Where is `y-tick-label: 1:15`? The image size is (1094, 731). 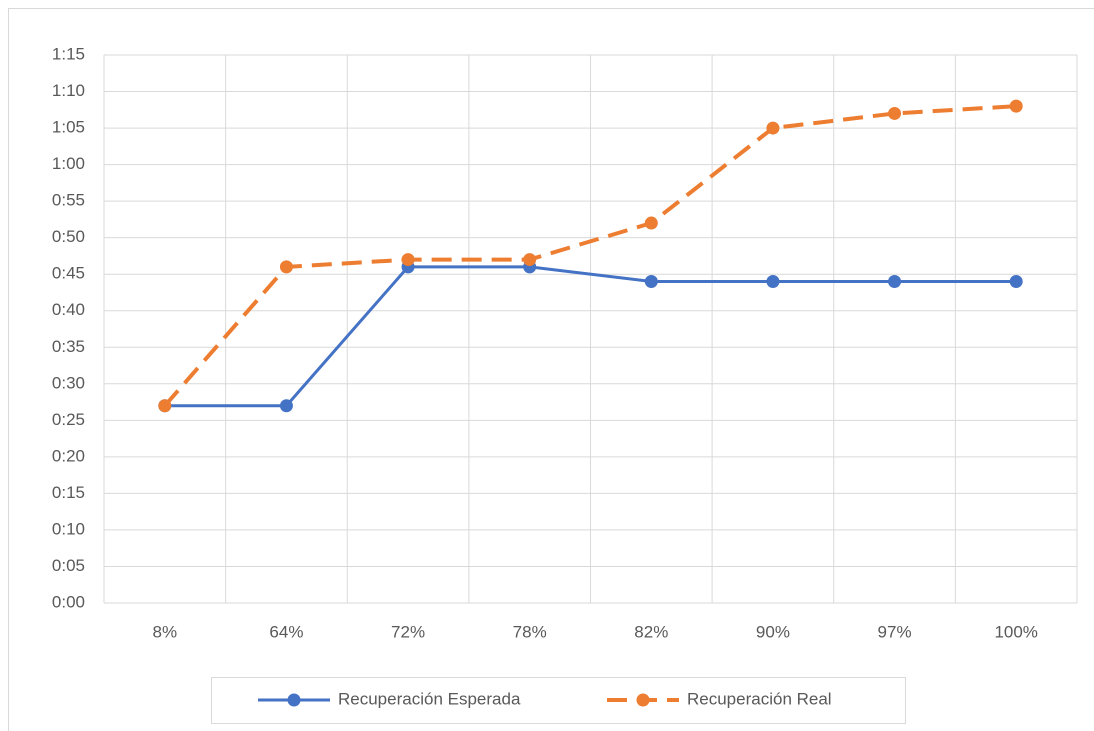
y-tick-label: 1:15 is located at coordinates (68, 53).